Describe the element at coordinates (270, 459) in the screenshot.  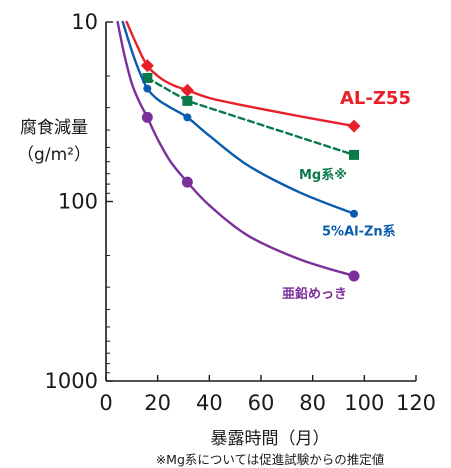
I see `footnote: ※Mg系については促進試験からの推定値` at that location.